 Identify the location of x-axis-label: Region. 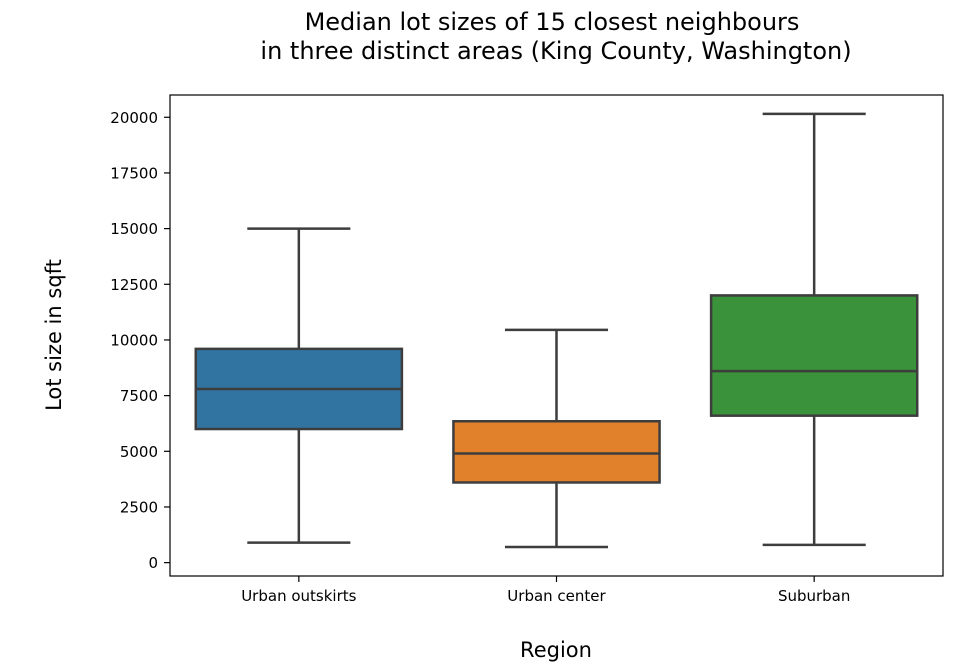
(556, 650).